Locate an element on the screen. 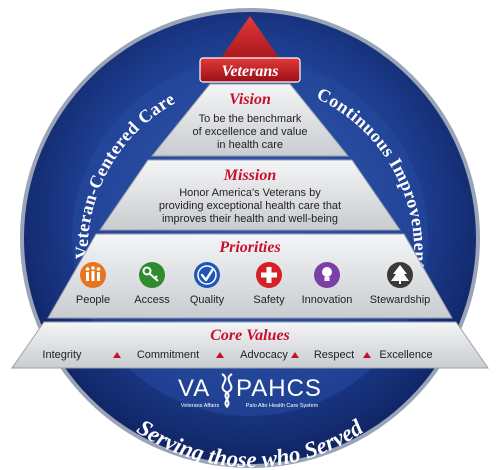 The height and width of the screenshot is (470, 500). priorities-title: Priorities is located at coordinates (249, 247).